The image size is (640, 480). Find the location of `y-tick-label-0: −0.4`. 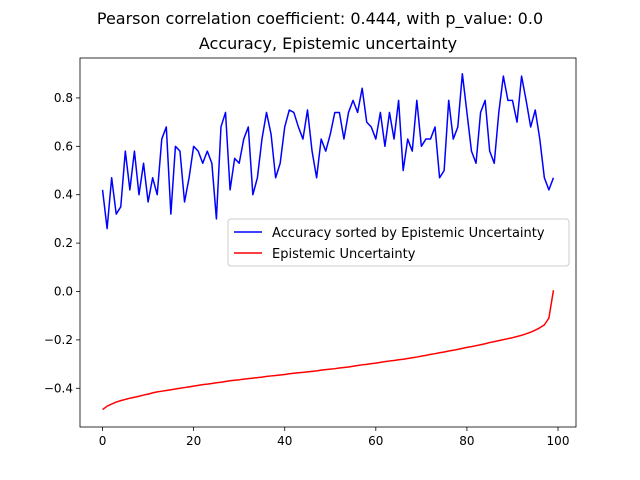

y-tick-label-0: −0.4 is located at coordinates (58, 388).